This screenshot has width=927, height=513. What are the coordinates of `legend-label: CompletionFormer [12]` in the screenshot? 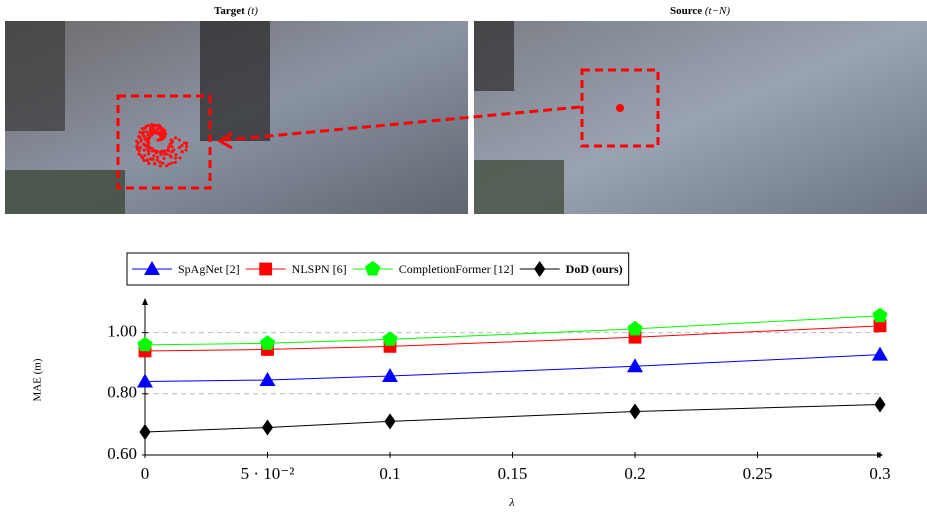 It's located at (456, 269).